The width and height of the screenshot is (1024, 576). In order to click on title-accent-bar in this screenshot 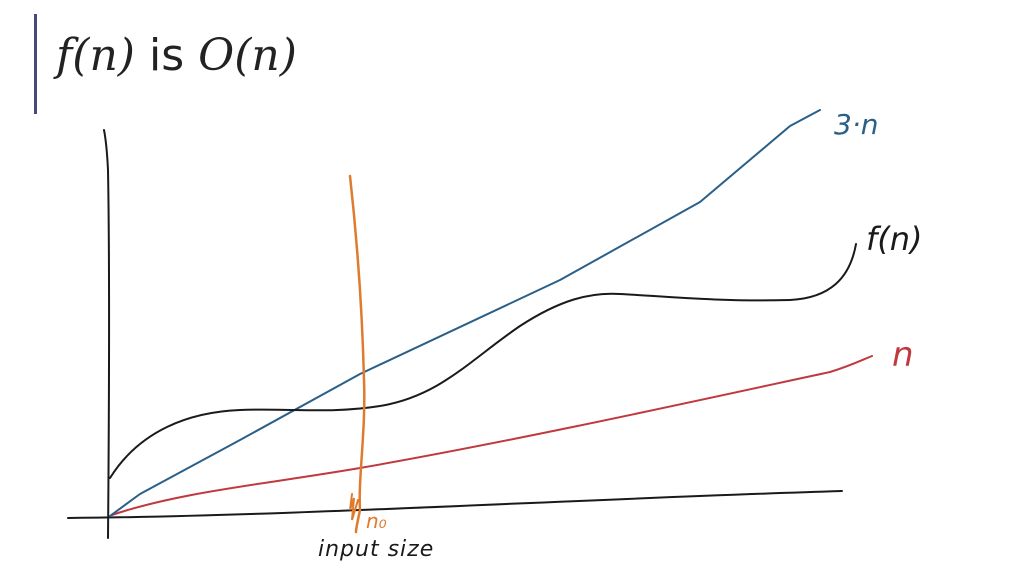, I will do `click(35, 64)`.